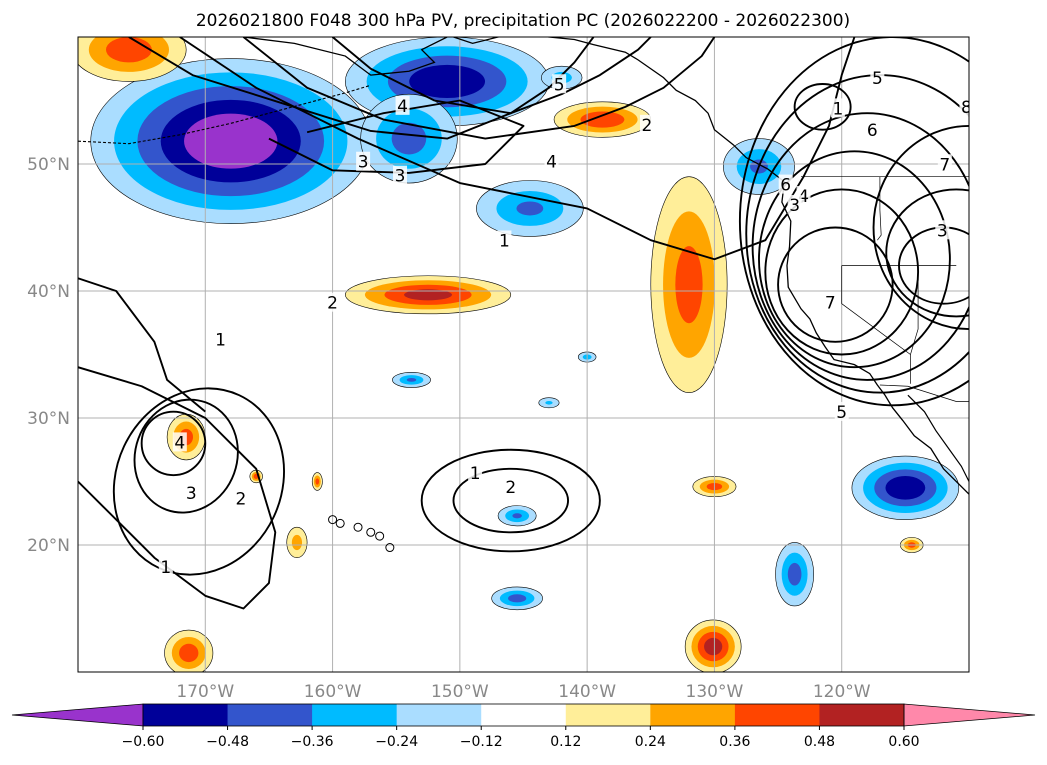  Describe the element at coordinates (142, 345) in the screenshot. I see `pv-contour-sw-1b` at that location.